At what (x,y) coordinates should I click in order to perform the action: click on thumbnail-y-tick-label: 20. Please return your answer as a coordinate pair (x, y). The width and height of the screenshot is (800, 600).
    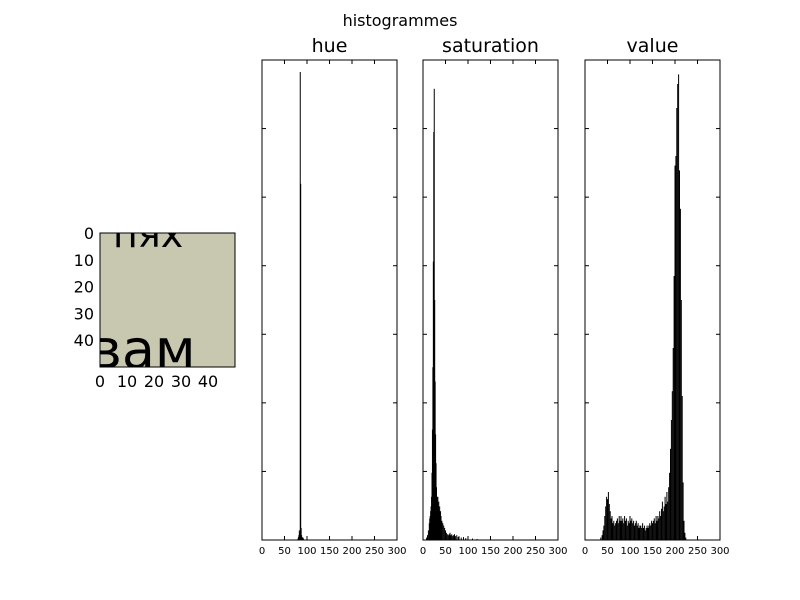
    Looking at the image, I should click on (84, 287).